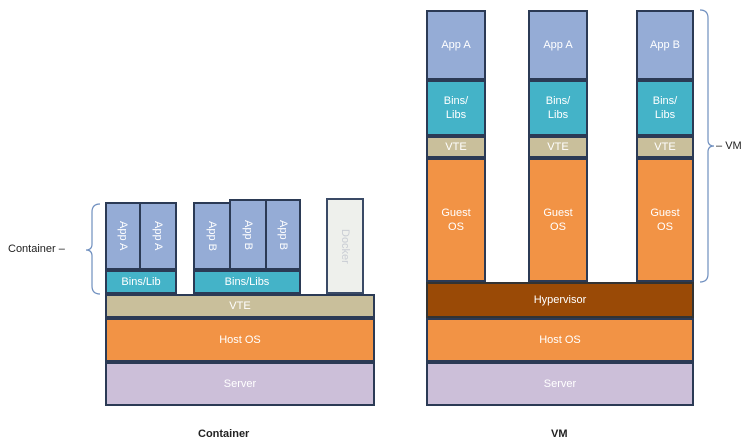 The width and height of the screenshot is (751, 442). What do you see at coordinates (240, 384) in the screenshot?
I see `container-server: Server` at bounding box center [240, 384].